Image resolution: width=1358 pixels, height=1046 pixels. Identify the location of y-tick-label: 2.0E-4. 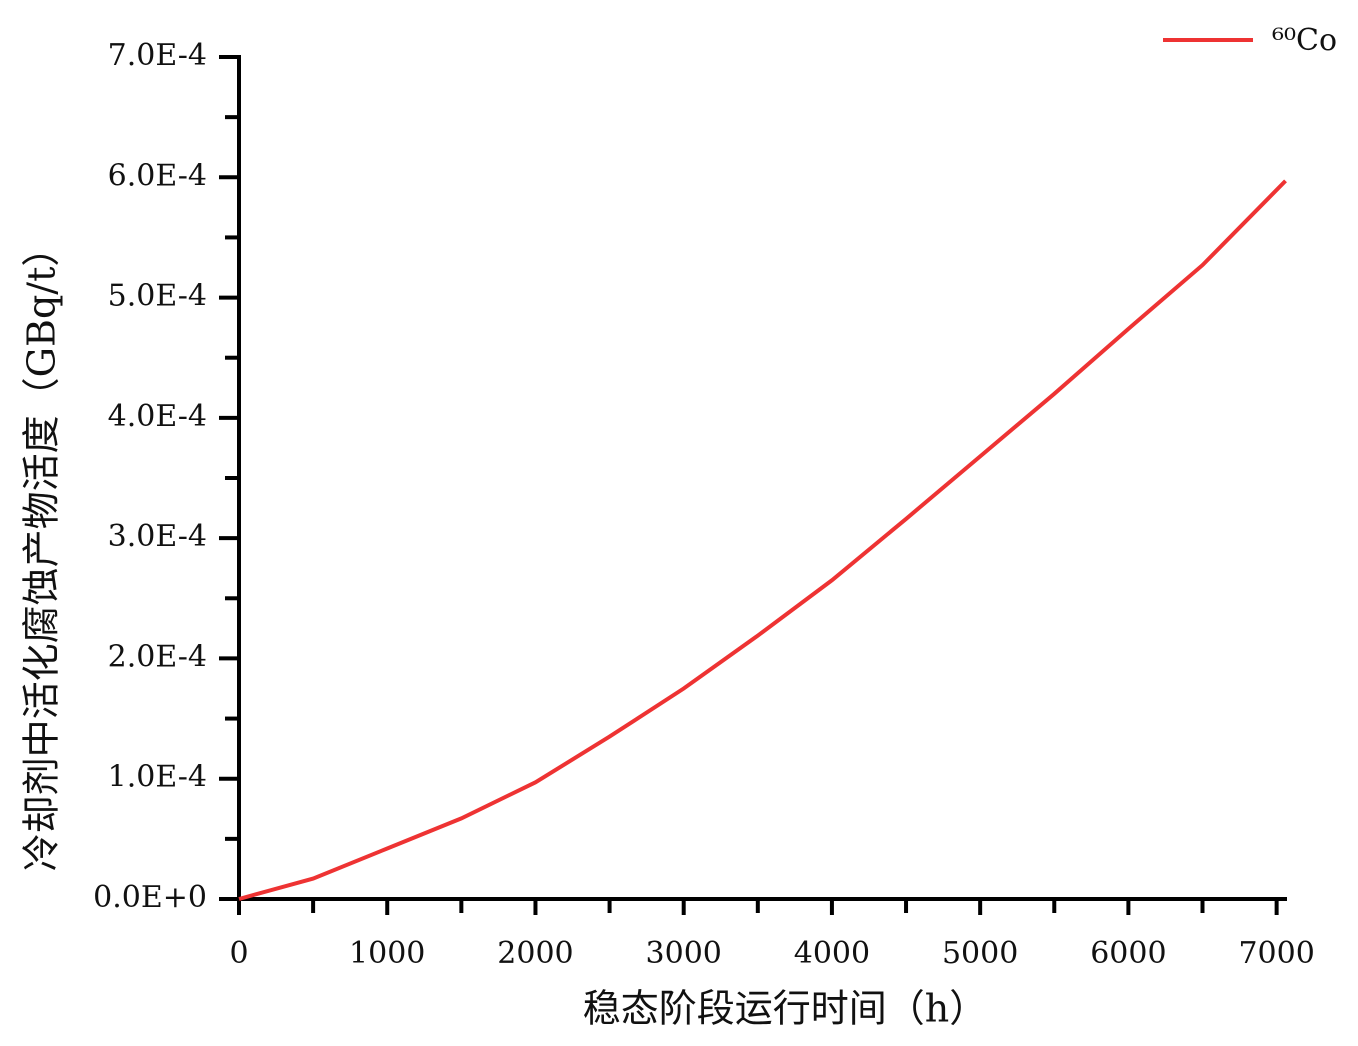
(157, 656).